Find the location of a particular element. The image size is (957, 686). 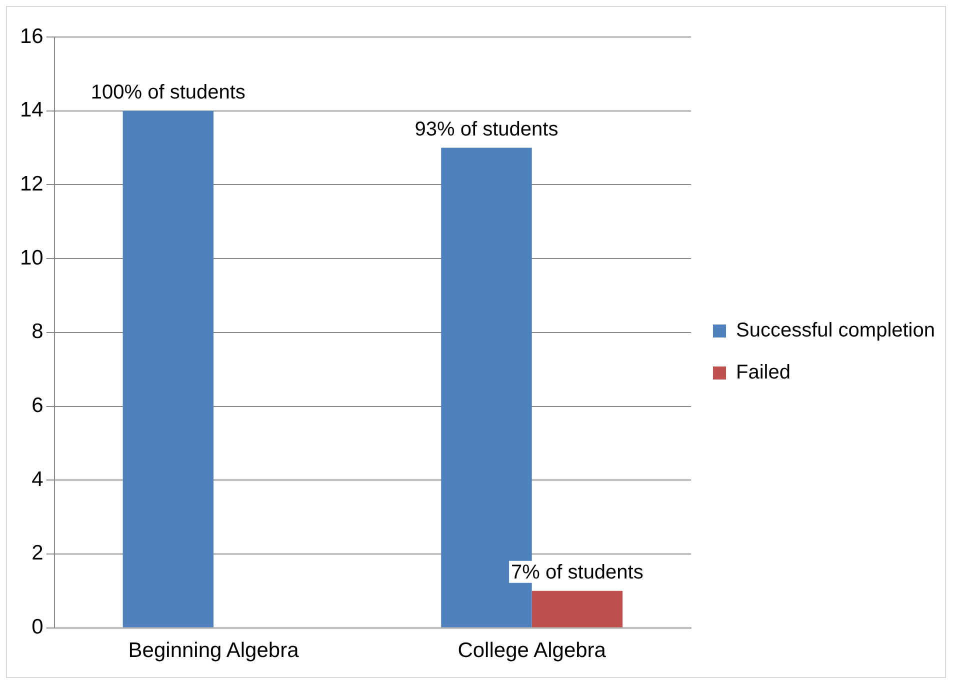

legend-label: Successful completion is located at coordinates (835, 331).